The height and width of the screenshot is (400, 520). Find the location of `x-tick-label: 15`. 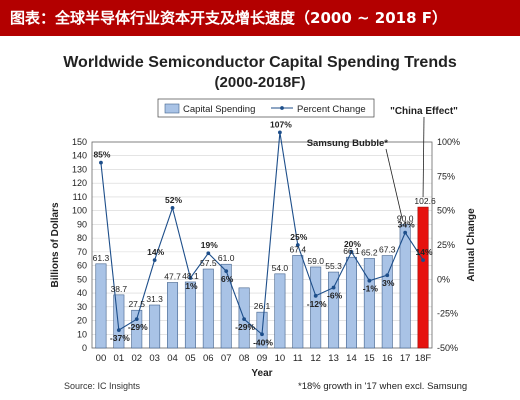

x-tick-label: 15 is located at coordinates (369, 358).